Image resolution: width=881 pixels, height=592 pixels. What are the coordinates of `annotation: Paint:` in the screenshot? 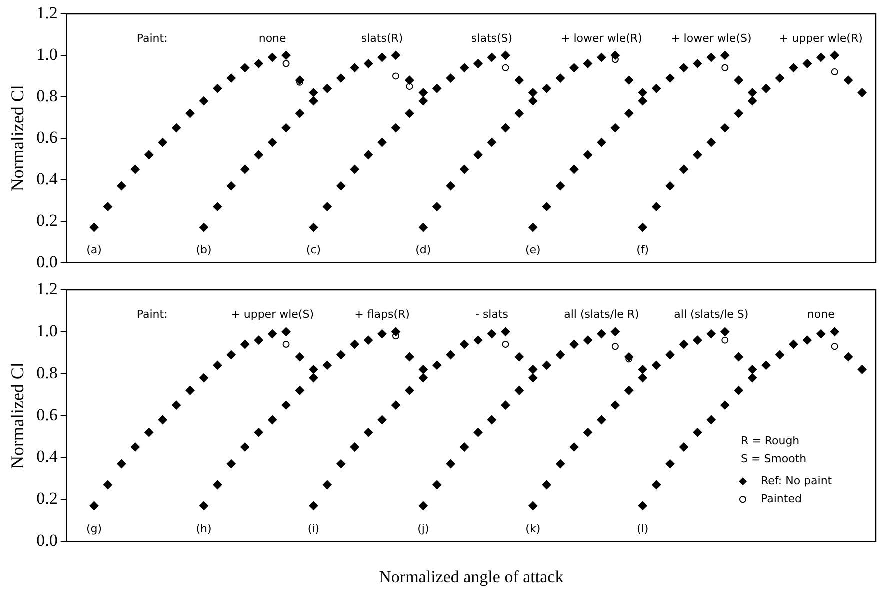 It's located at (152, 314).